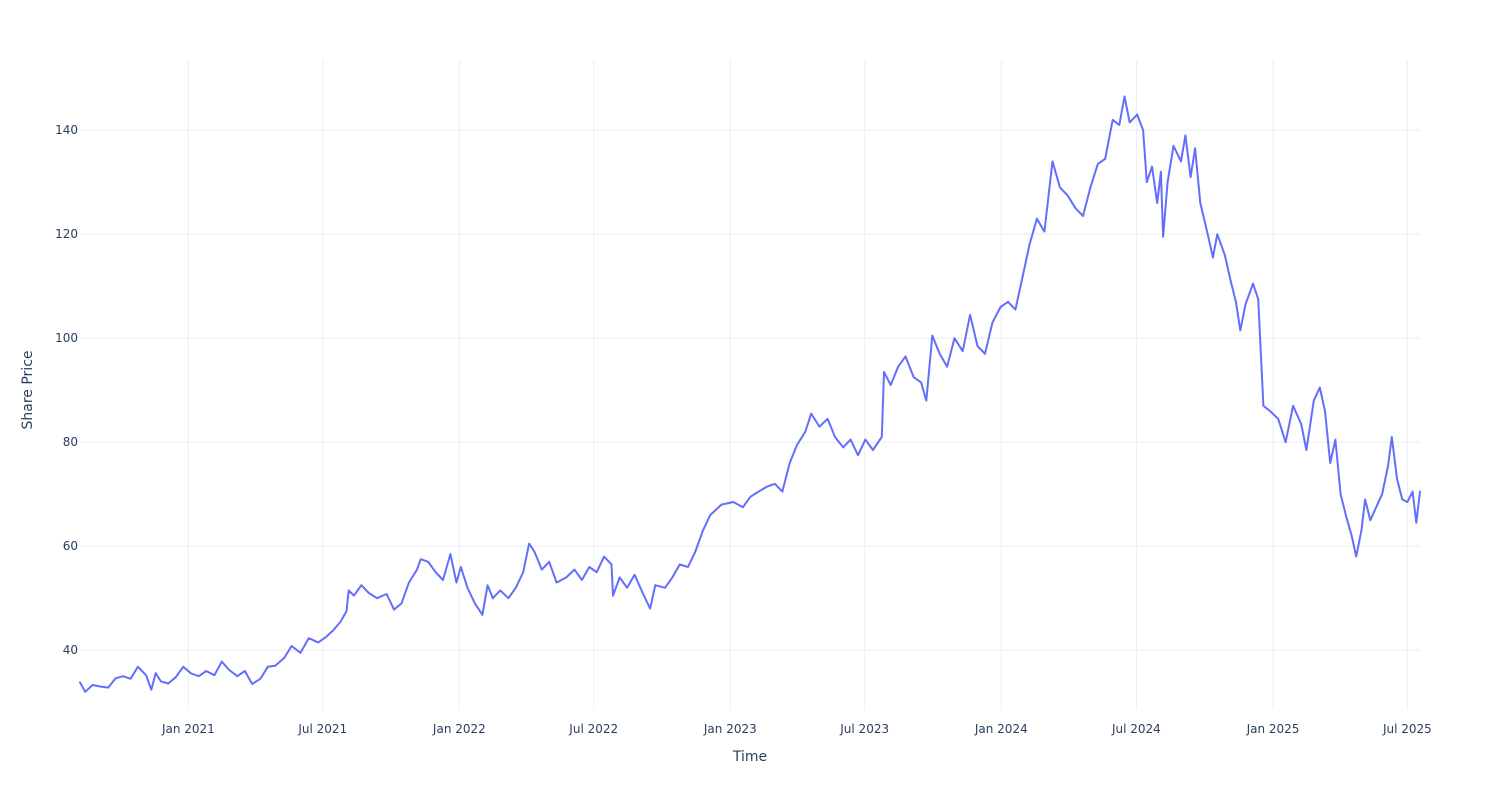 This screenshot has height=800, width=1500. I want to click on y-axis-title: Share Price, so click(28, 389).